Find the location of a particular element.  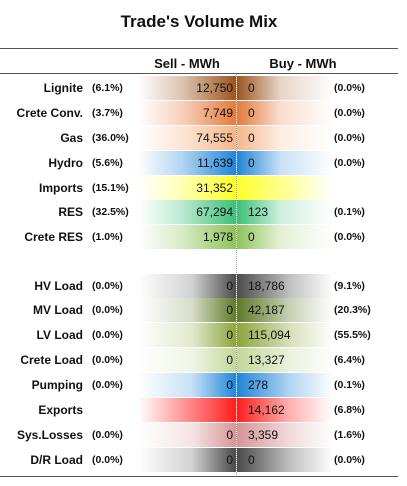

header-divider is located at coordinates (199, 73).